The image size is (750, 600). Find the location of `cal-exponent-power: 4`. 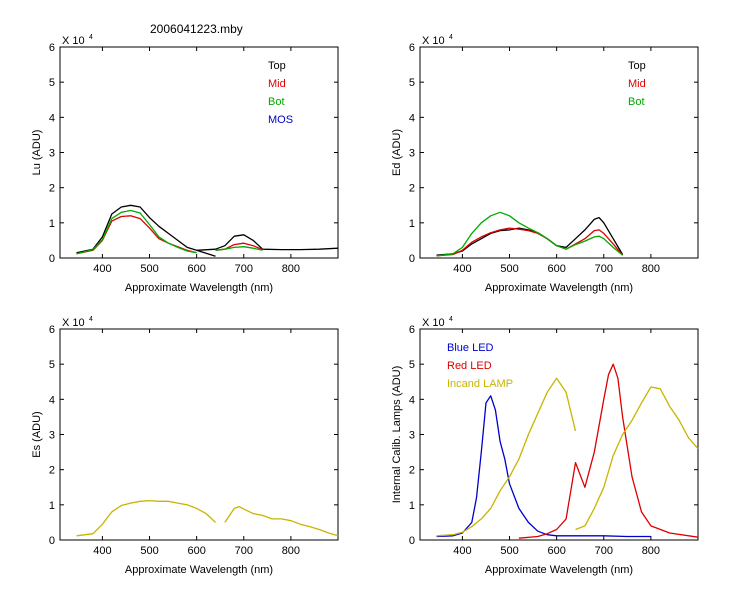

cal-exponent-power: 4 is located at coordinates (451, 319).